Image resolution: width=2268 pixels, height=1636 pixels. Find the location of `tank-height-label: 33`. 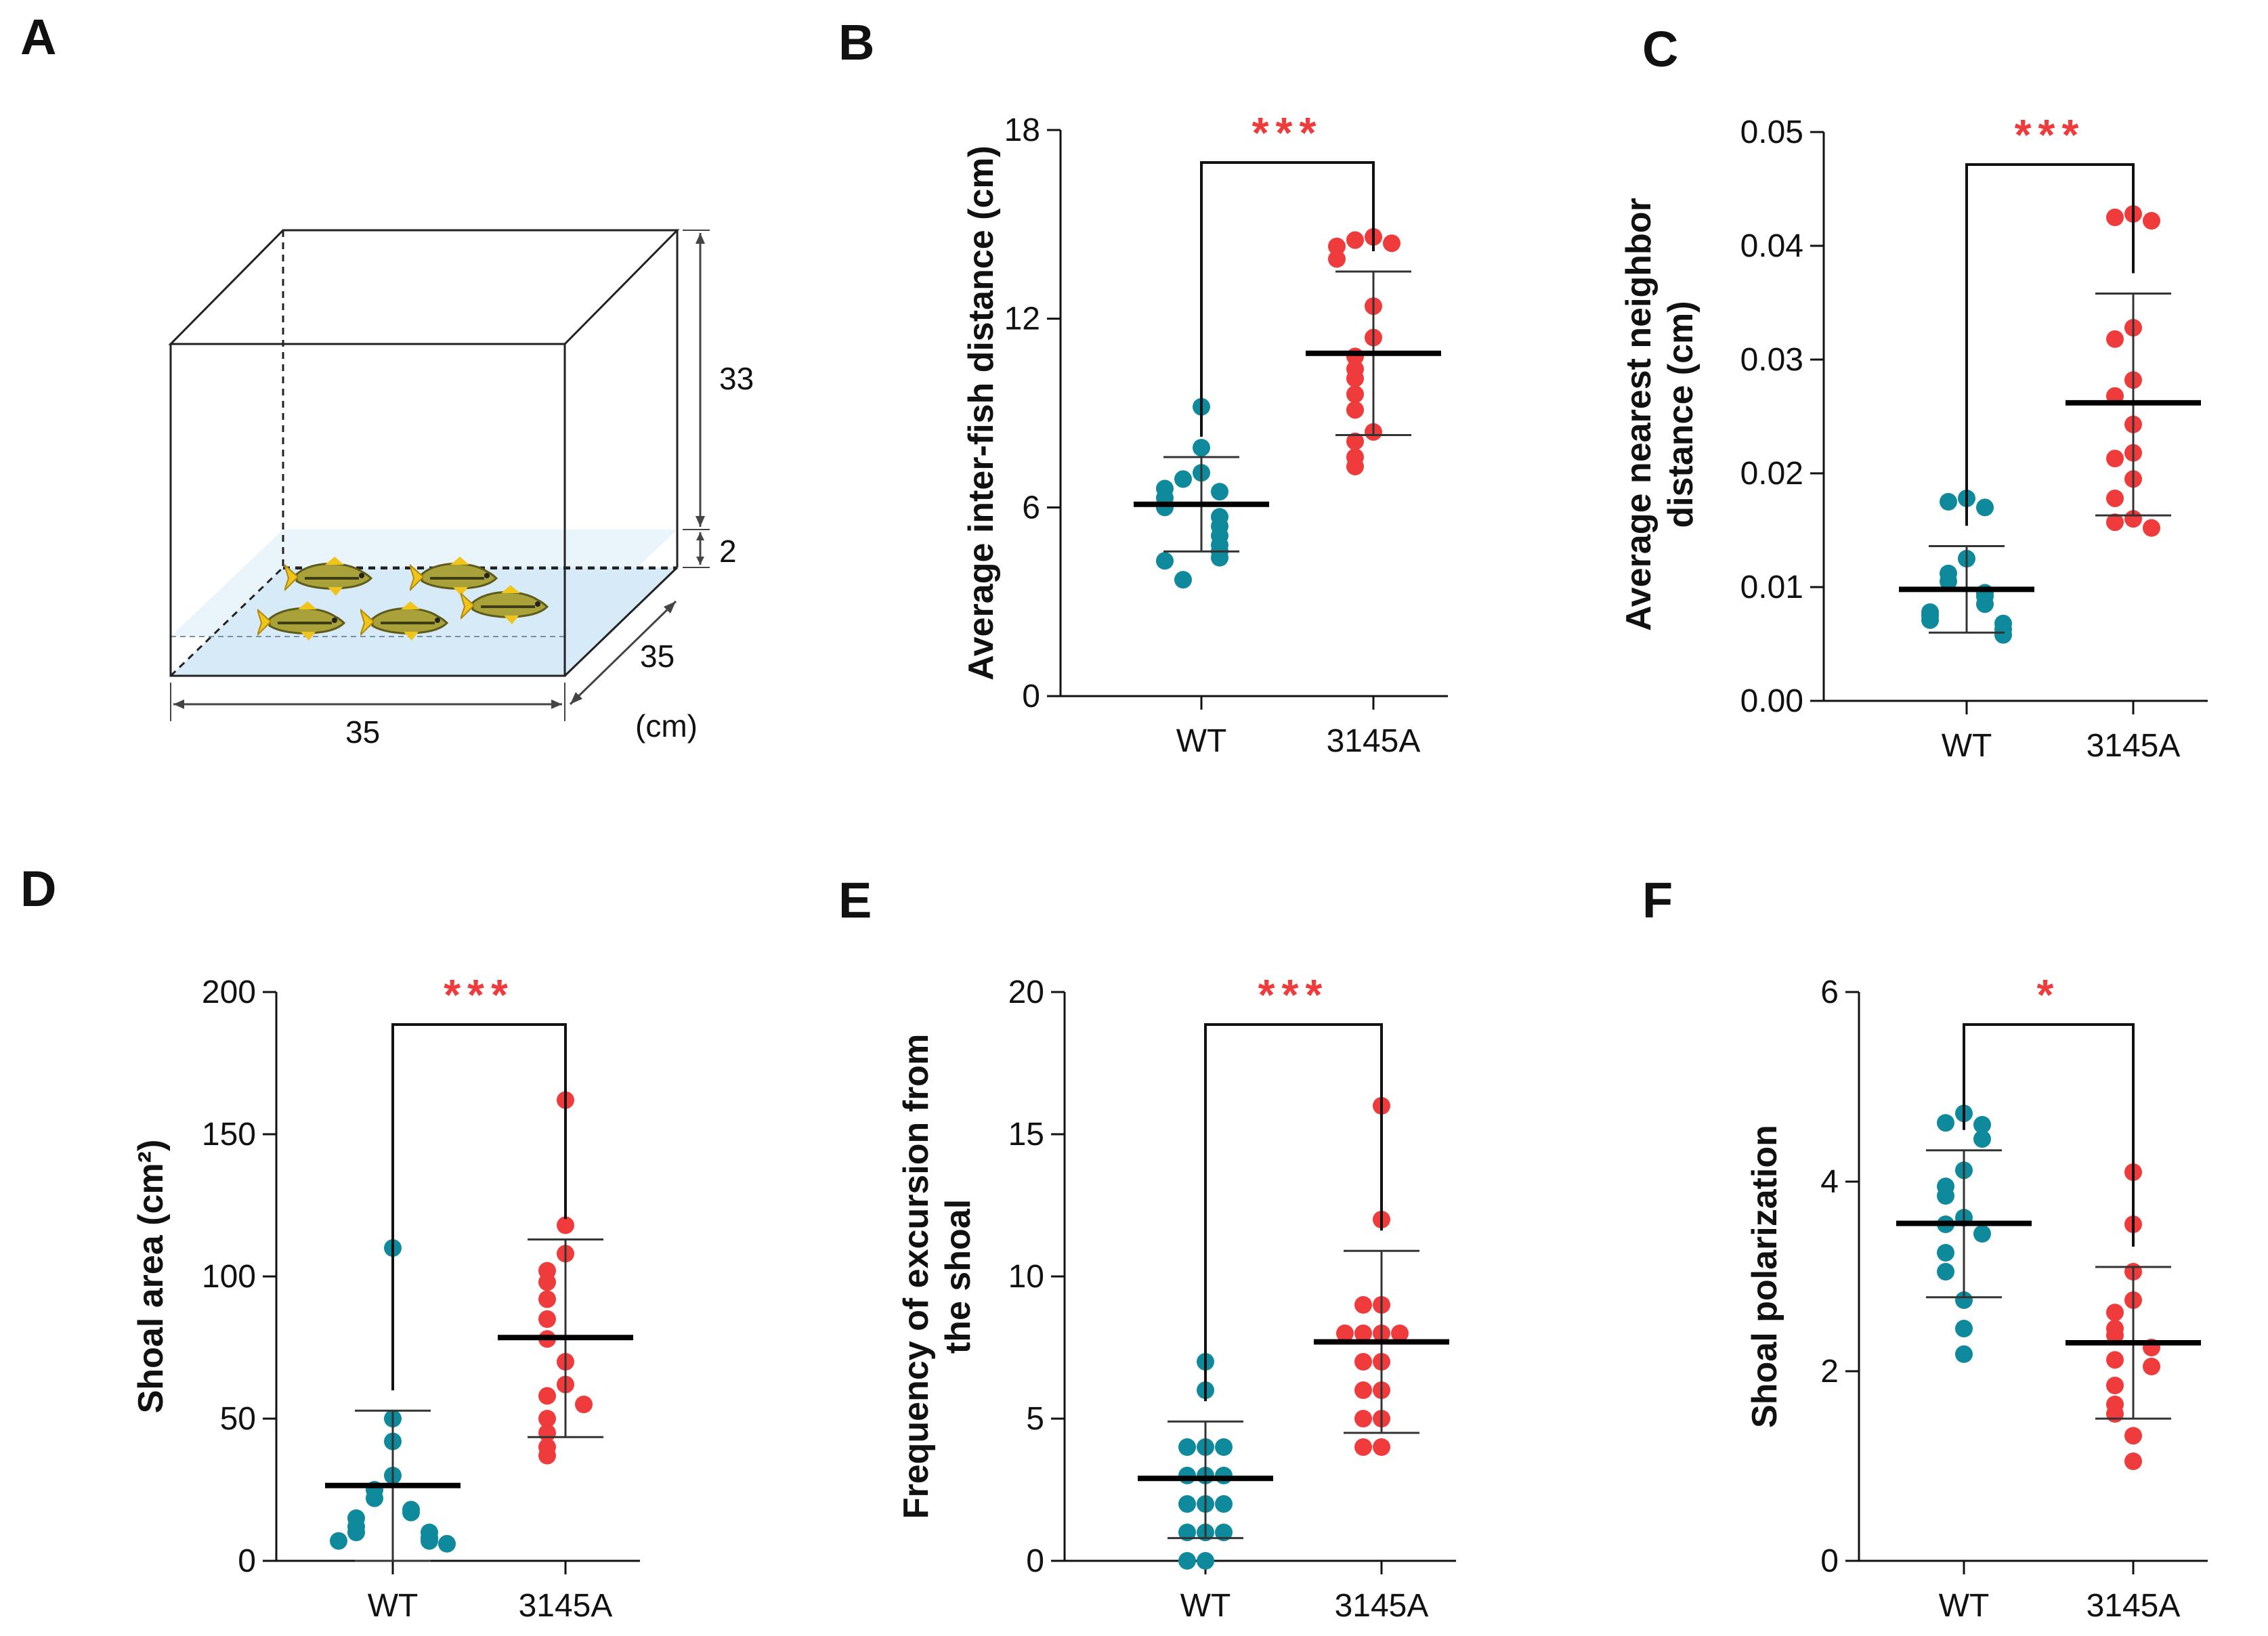

tank-height-label: 33 is located at coordinates (736, 378).